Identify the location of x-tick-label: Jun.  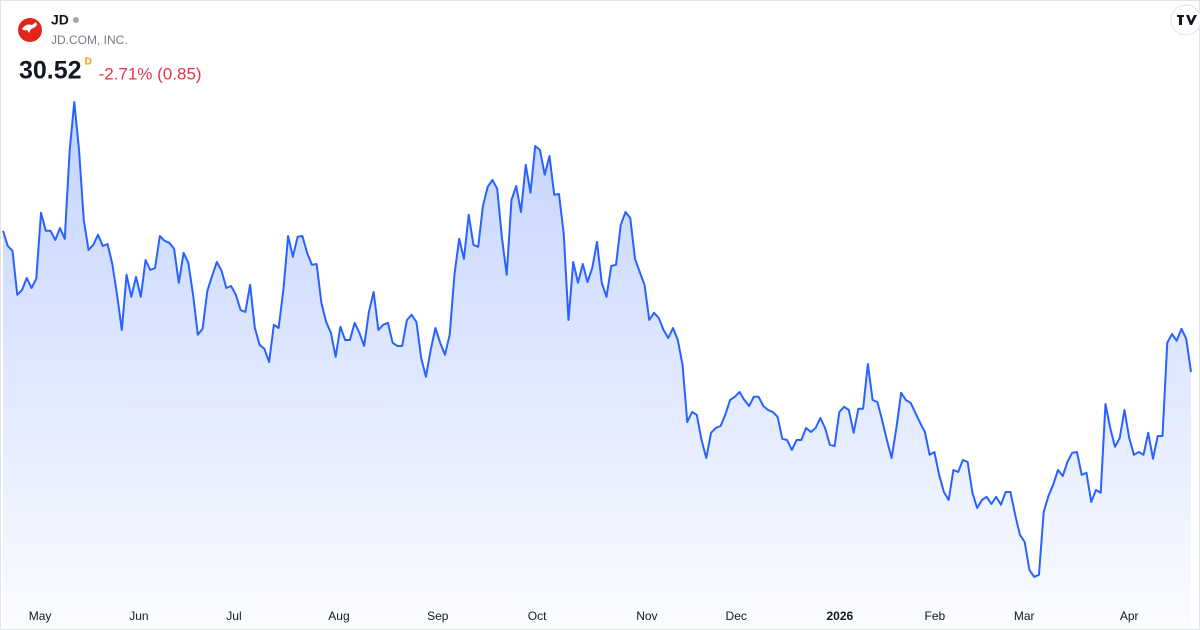
(138, 616).